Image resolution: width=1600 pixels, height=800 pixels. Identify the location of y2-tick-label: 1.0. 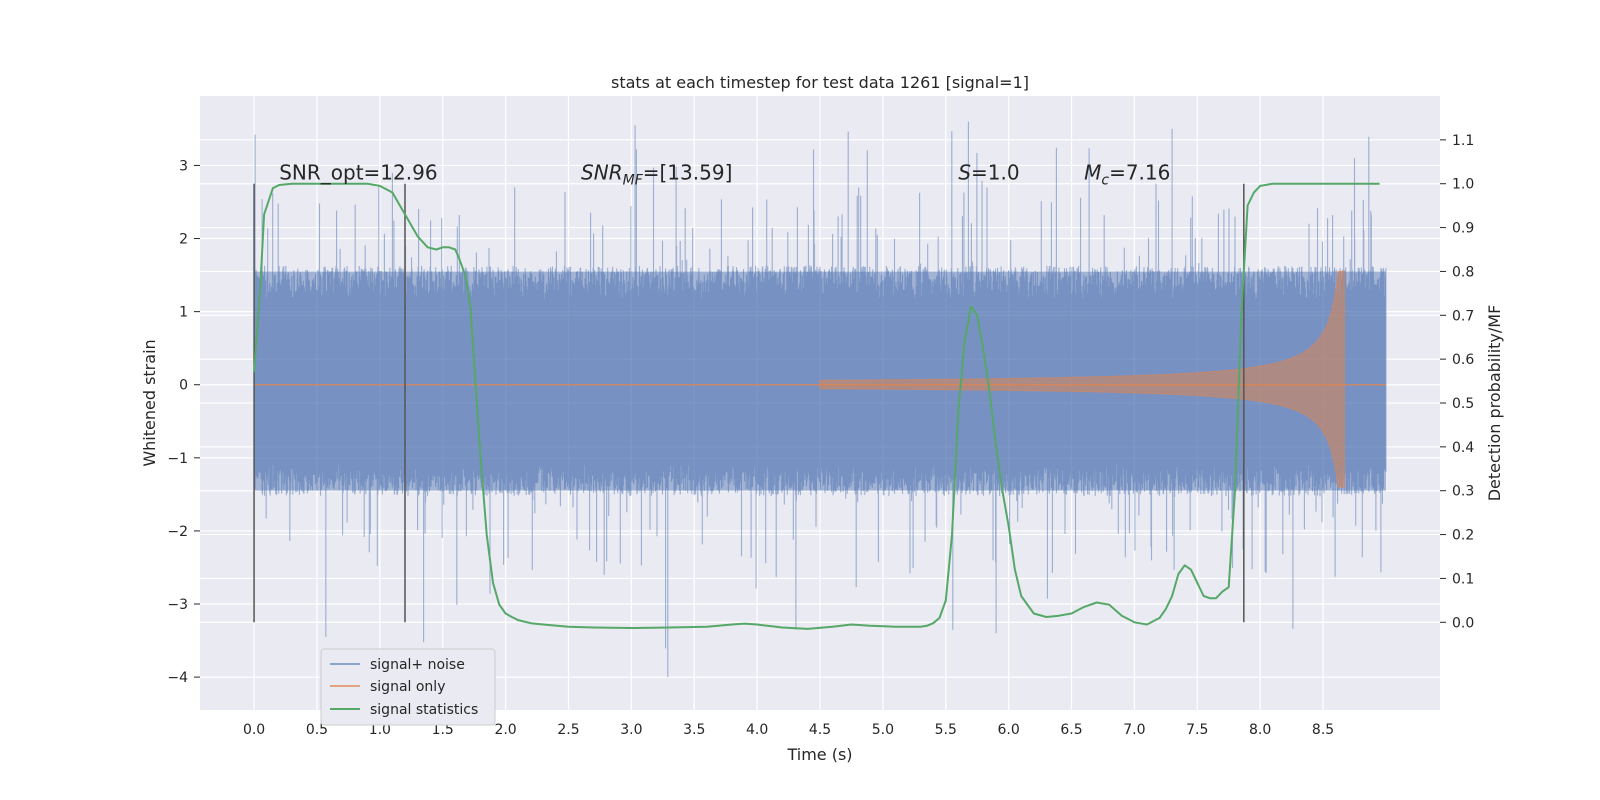
(1463, 185).